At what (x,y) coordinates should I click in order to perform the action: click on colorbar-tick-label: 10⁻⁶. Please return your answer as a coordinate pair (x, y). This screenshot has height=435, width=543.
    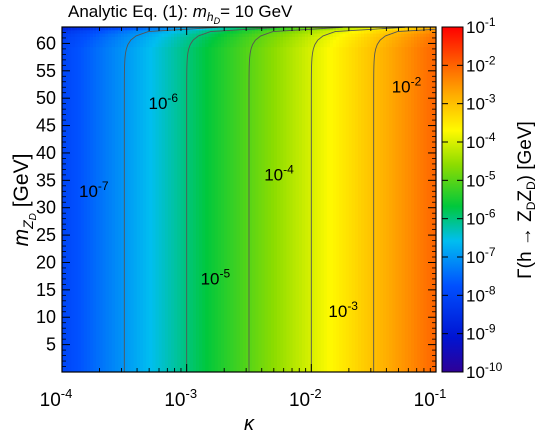
    Looking at the image, I should click on (481, 218).